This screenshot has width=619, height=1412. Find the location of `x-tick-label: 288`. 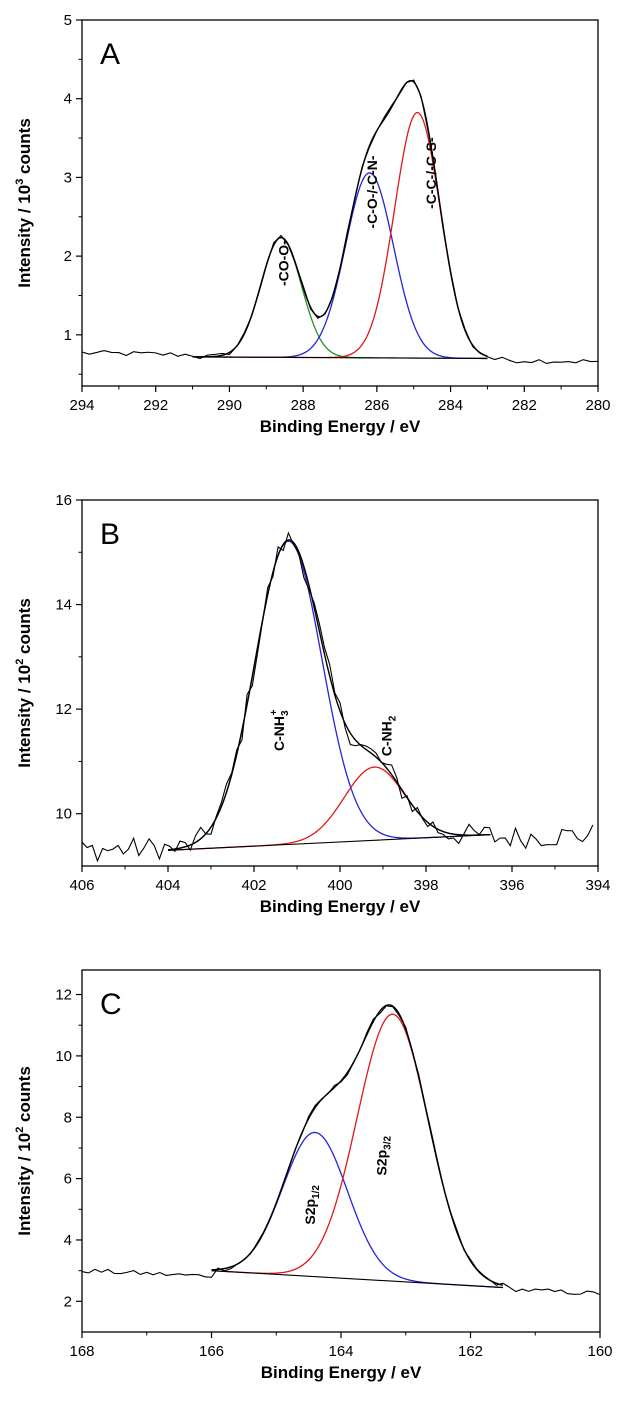

x-tick-label: 288 is located at coordinates (303, 405).